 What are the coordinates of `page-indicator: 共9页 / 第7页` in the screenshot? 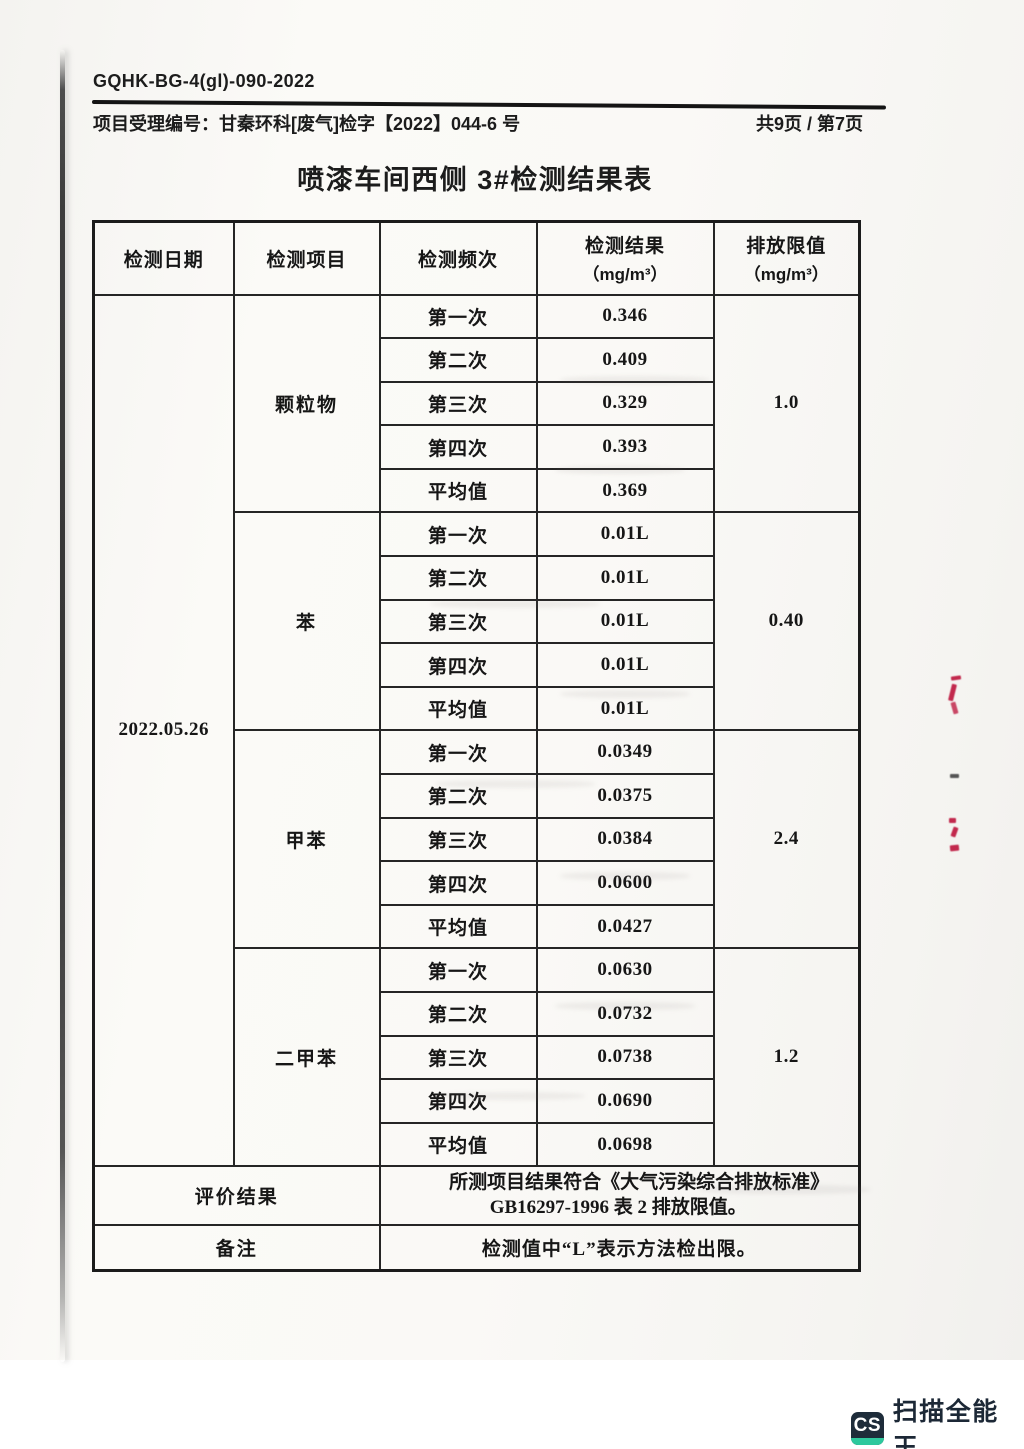 It's located at (809, 124).